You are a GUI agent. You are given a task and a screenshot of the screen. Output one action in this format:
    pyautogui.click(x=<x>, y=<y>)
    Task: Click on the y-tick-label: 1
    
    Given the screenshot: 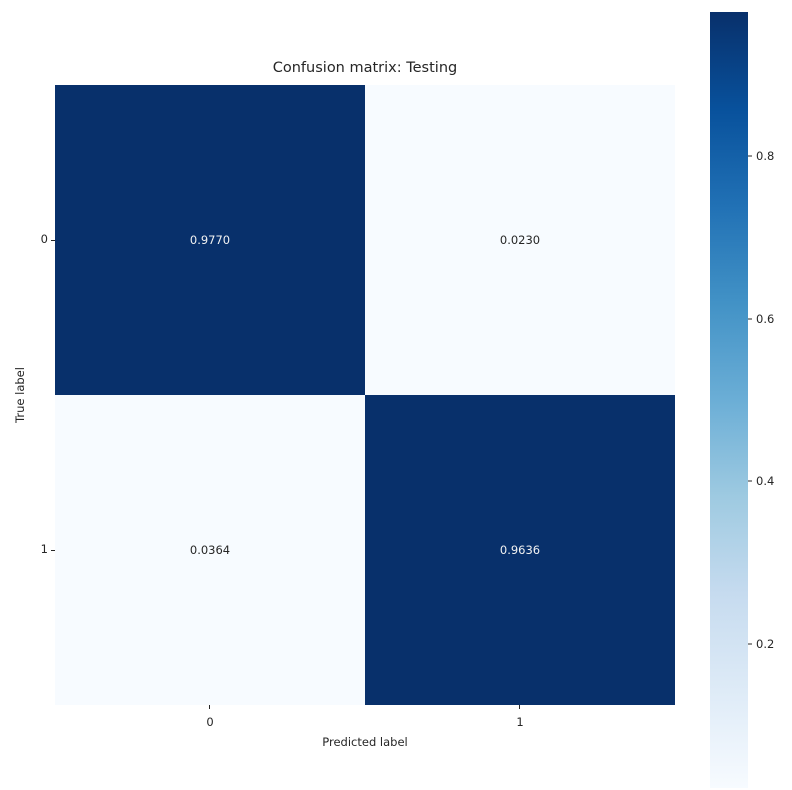 What is the action you would take?
    pyautogui.click(x=44, y=549)
    